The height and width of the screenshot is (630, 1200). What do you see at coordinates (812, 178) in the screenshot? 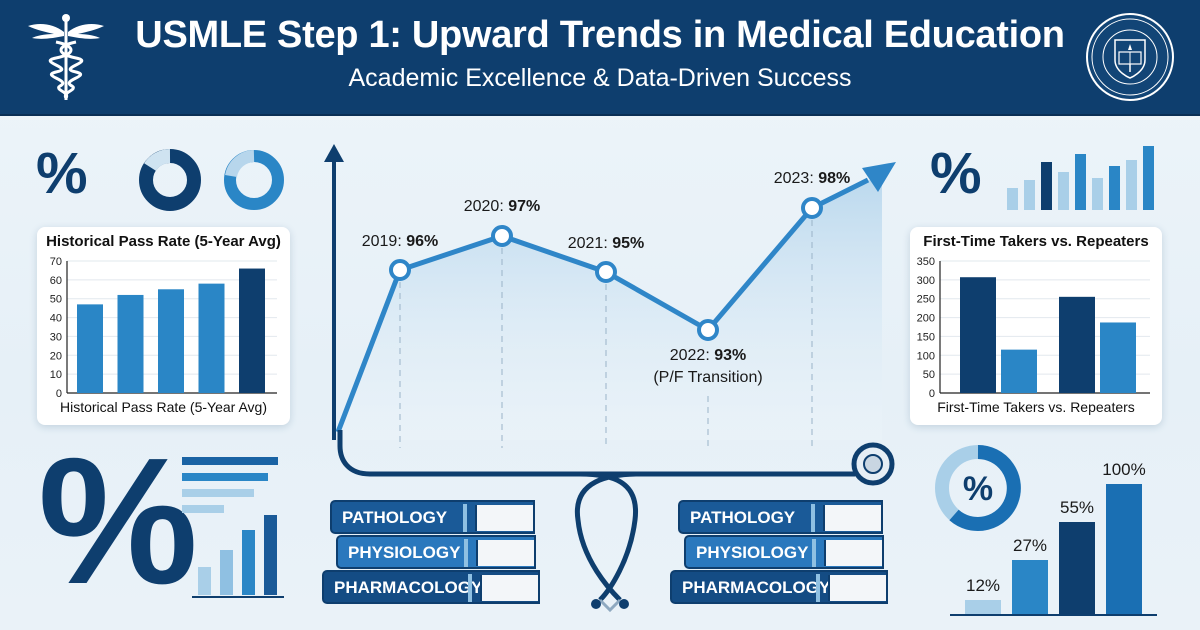
I see `data-point-label: 2023: 98%` at bounding box center [812, 178].